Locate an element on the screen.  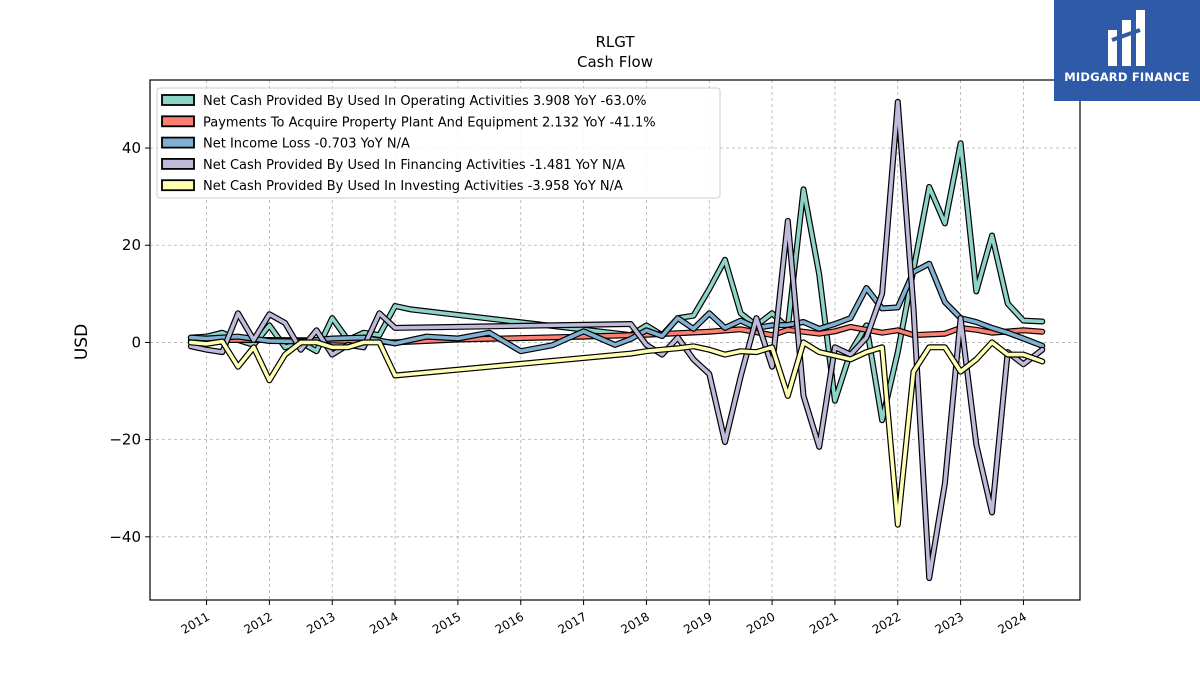
x-tick-label: 2016 is located at coordinates (509, 622).